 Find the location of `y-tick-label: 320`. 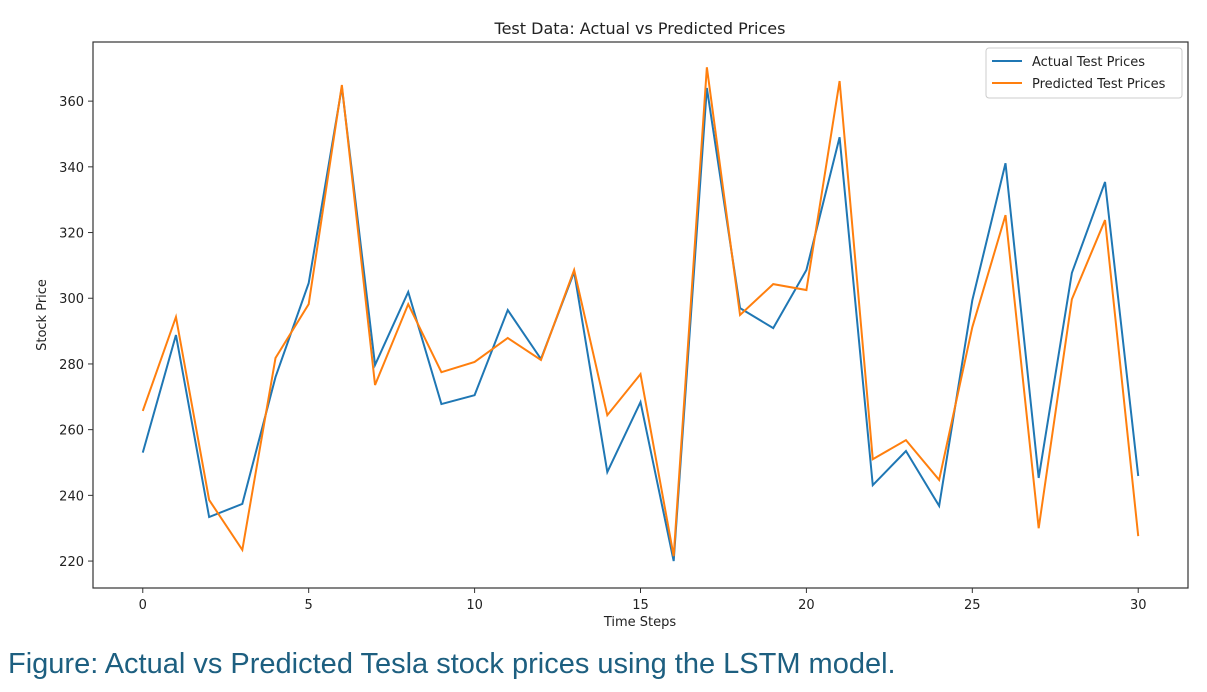

y-tick-label: 320 is located at coordinates (71, 234).